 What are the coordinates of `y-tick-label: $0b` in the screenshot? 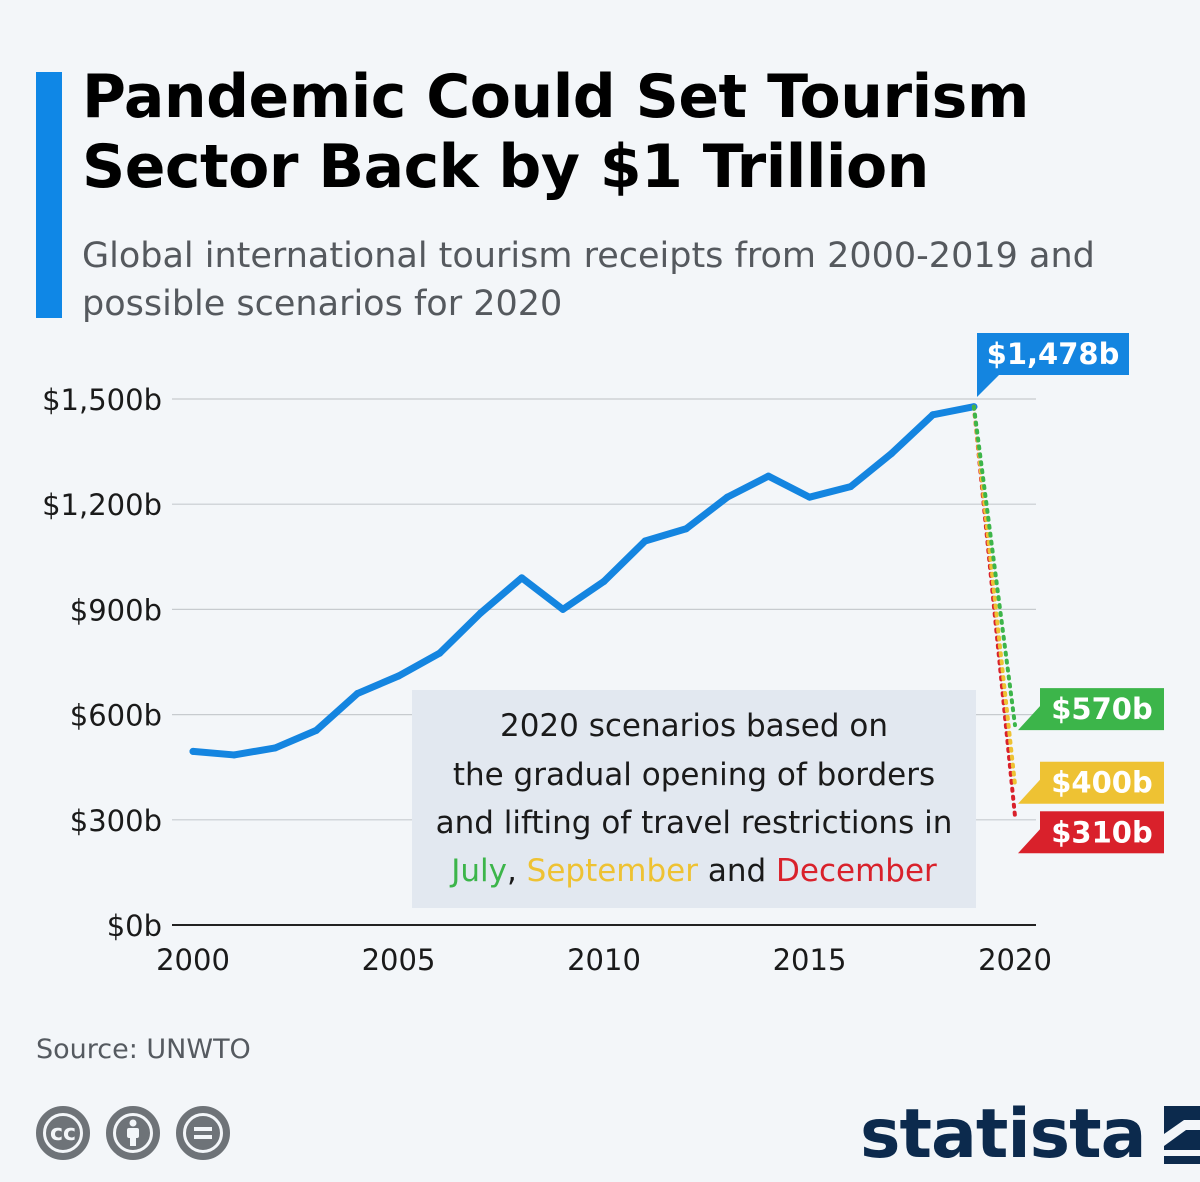 It's located at (134, 926).